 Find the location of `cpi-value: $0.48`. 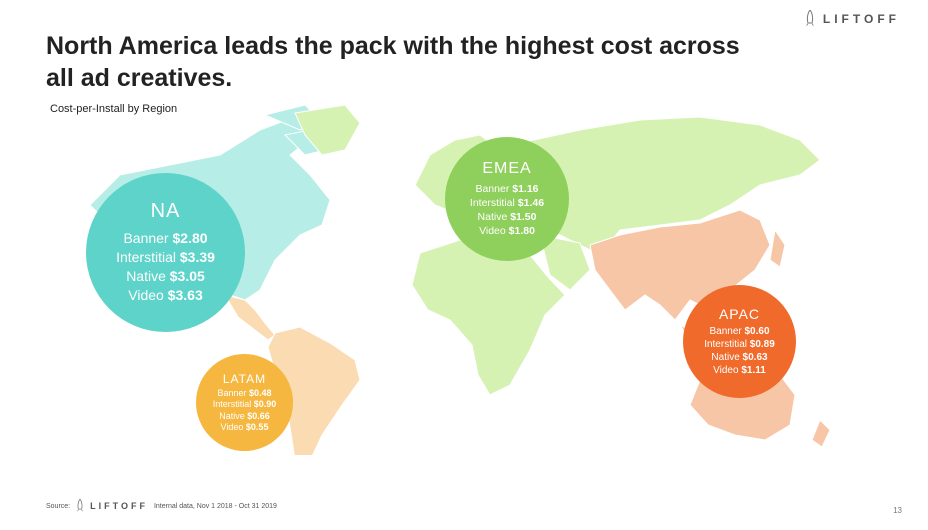

cpi-value: $0.48 is located at coordinates (260, 392).